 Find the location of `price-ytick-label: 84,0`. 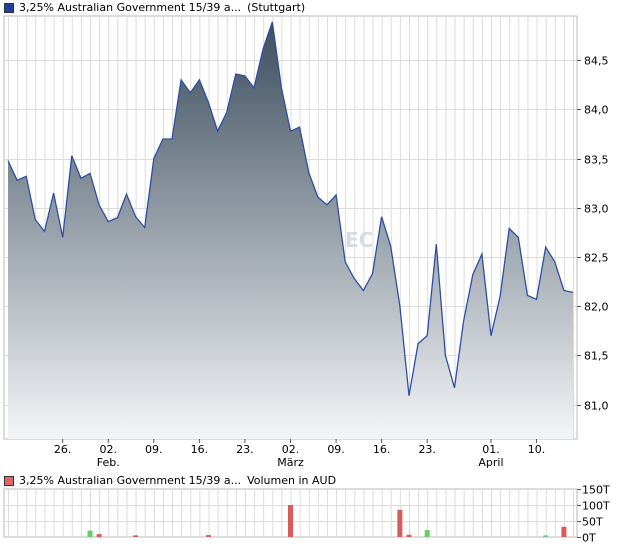

price-ytick-label: 84,0 is located at coordinates (596, 110).